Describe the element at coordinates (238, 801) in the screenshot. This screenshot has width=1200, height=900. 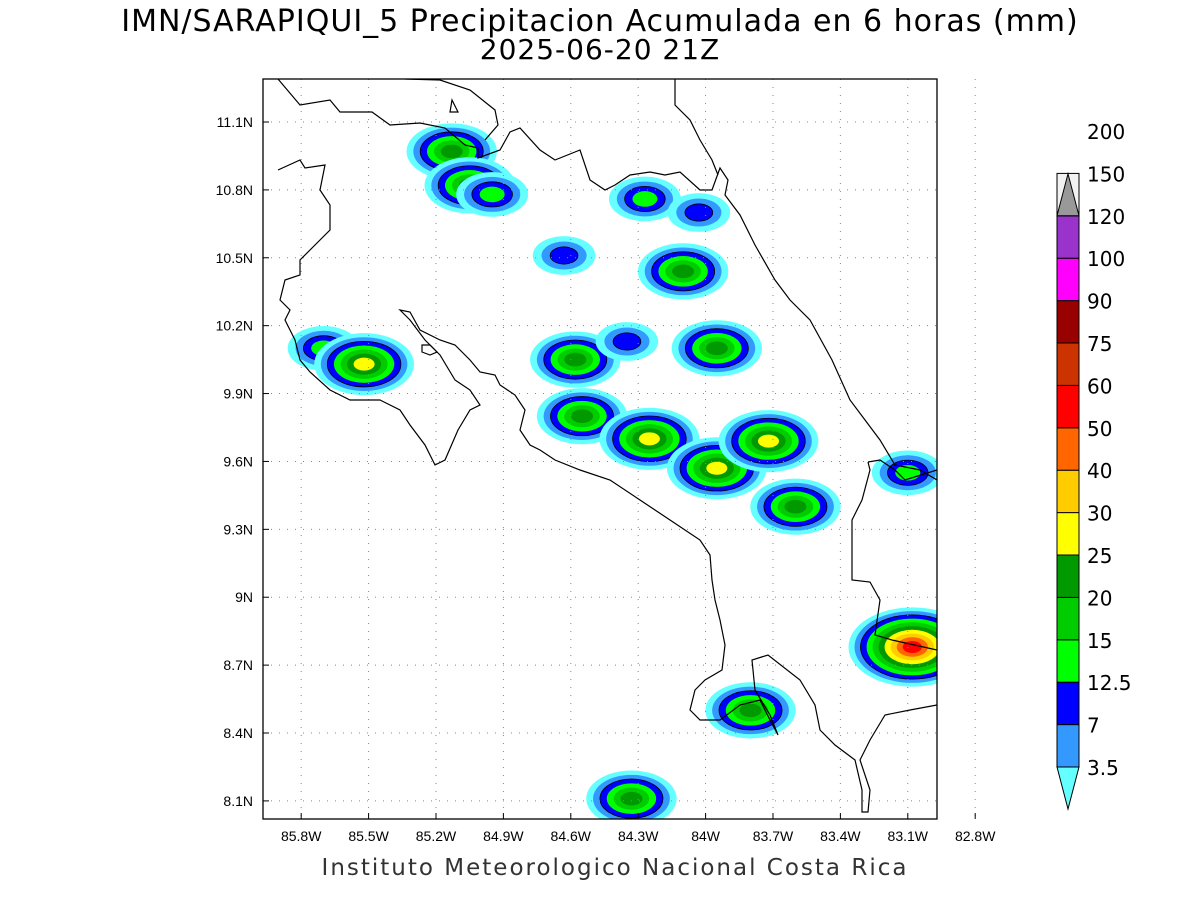
I see `y-tick-label: 8.1N` at that location.